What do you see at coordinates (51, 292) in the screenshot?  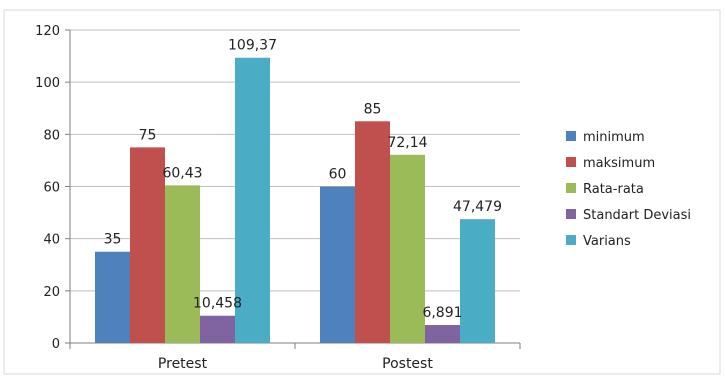 I see `y-tick-label: 20` at bounding box center [51, 292].